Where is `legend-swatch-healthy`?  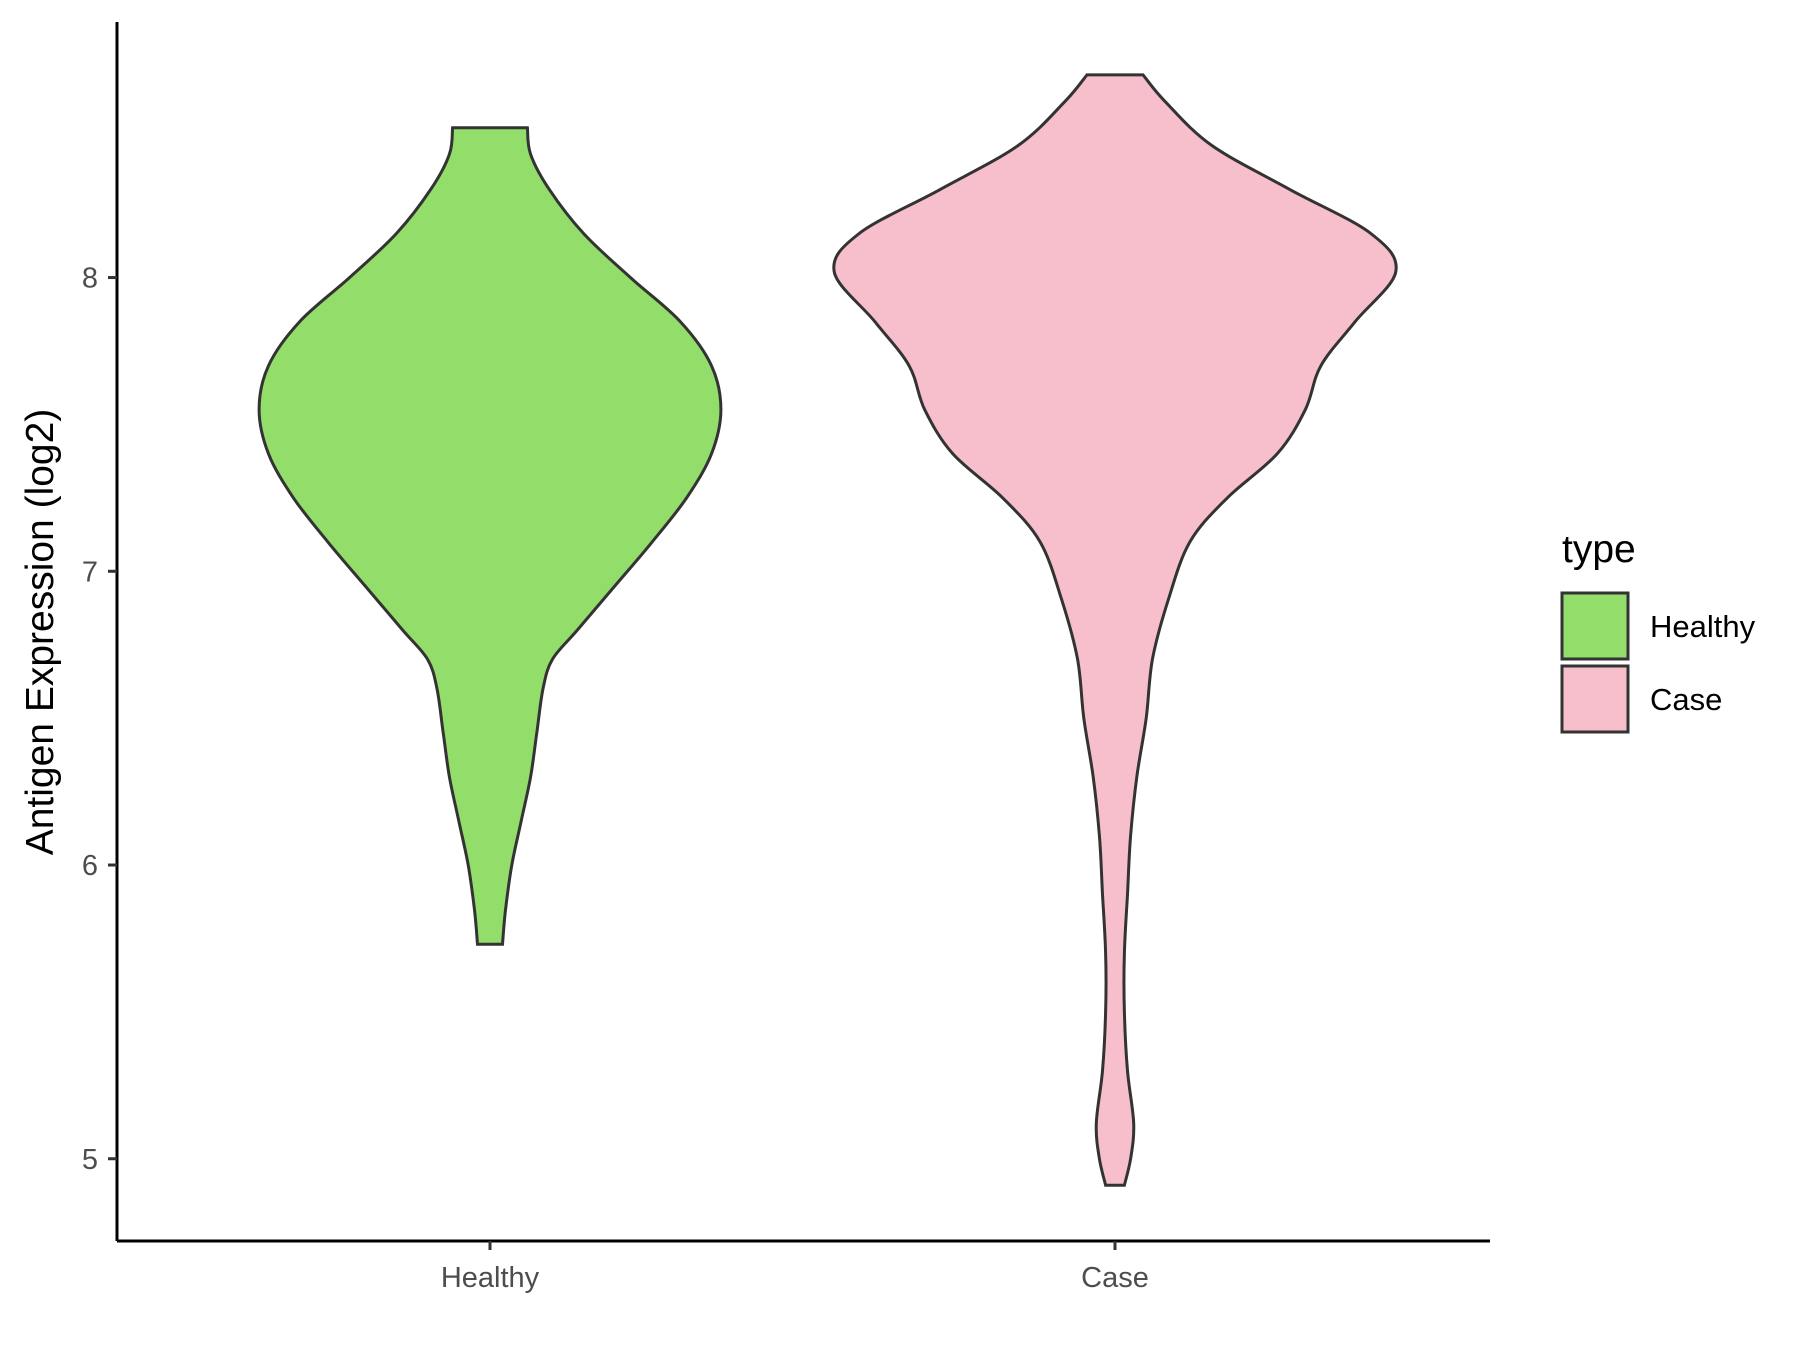 legend-swatch-healthy is located at coordinates (1595, 626).